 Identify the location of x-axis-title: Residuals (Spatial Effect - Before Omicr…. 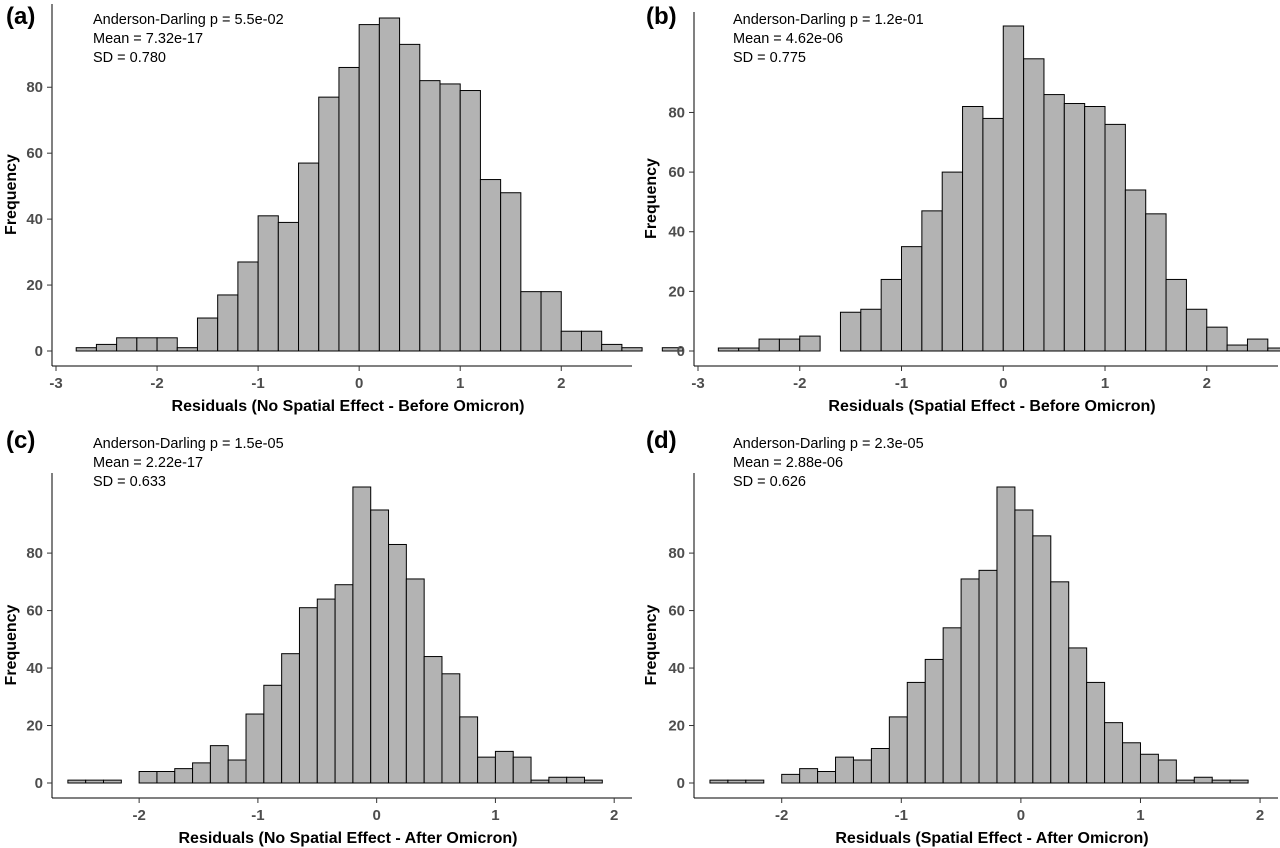
(991, 406).